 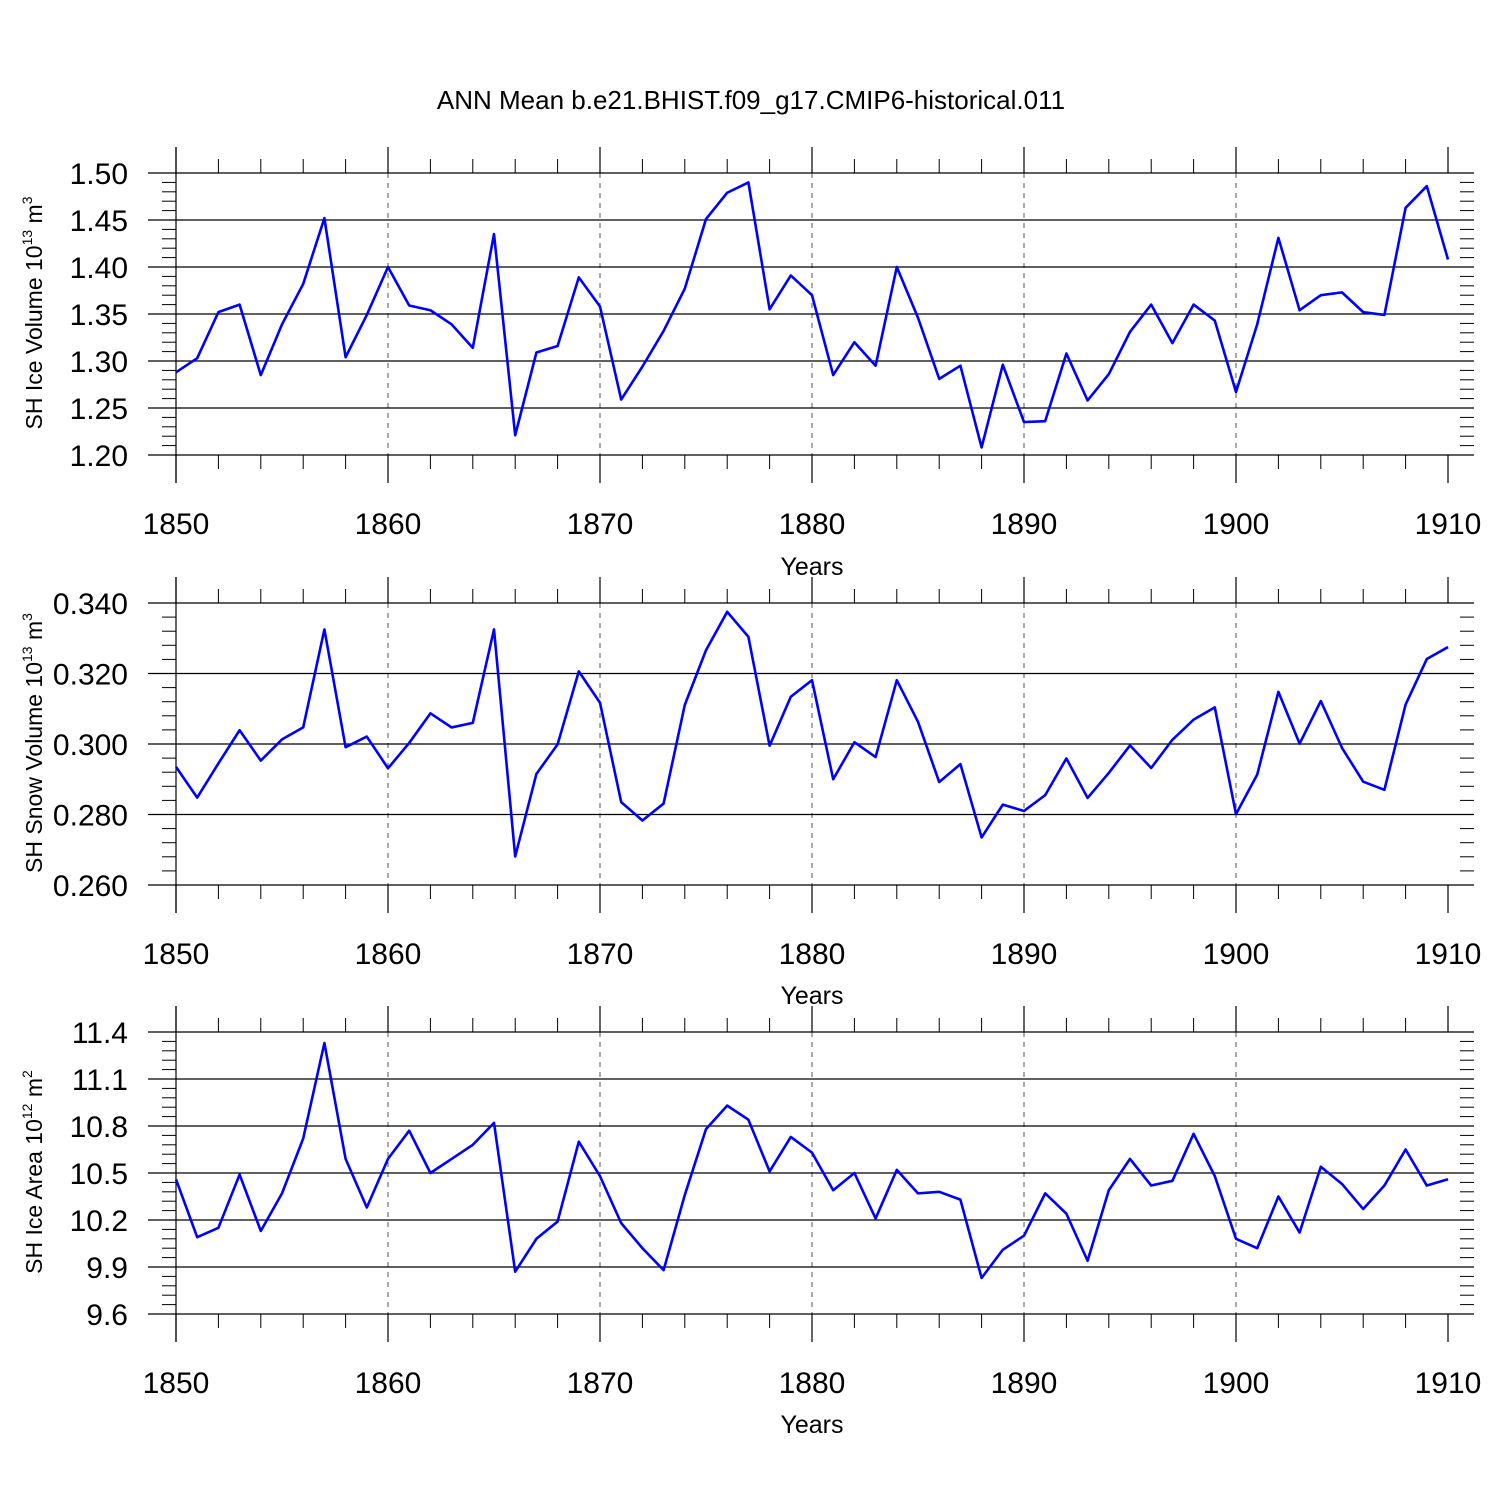 I want to click on ice-area-y-tick-label: 9.6, so click(x=107, y=1315).